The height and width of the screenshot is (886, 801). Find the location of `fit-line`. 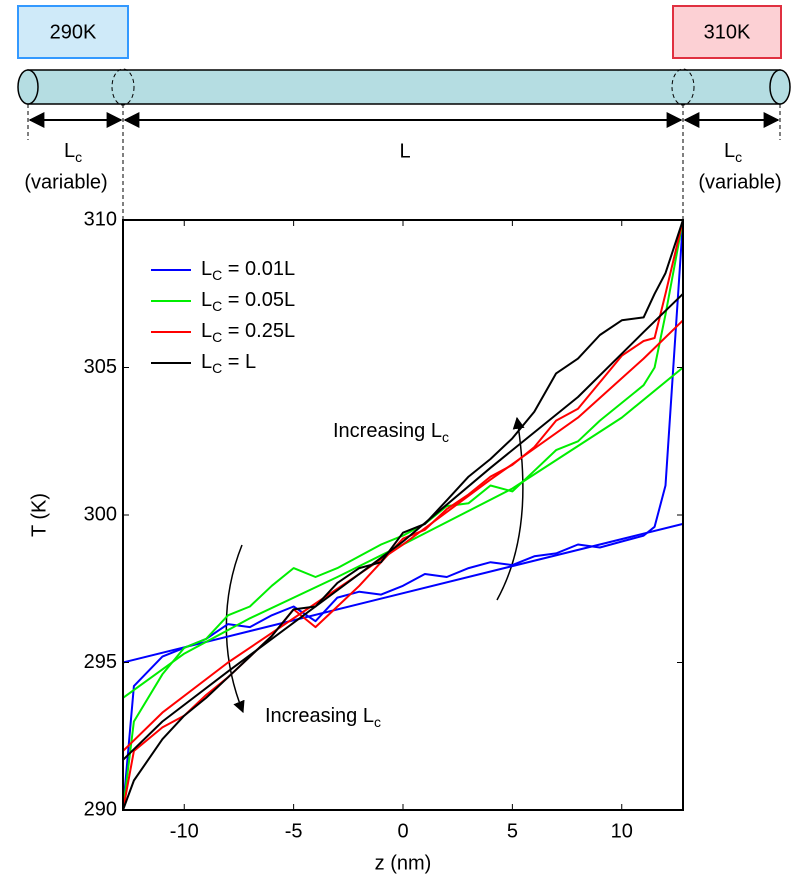

fit-line is located at coordinates (403, 593).